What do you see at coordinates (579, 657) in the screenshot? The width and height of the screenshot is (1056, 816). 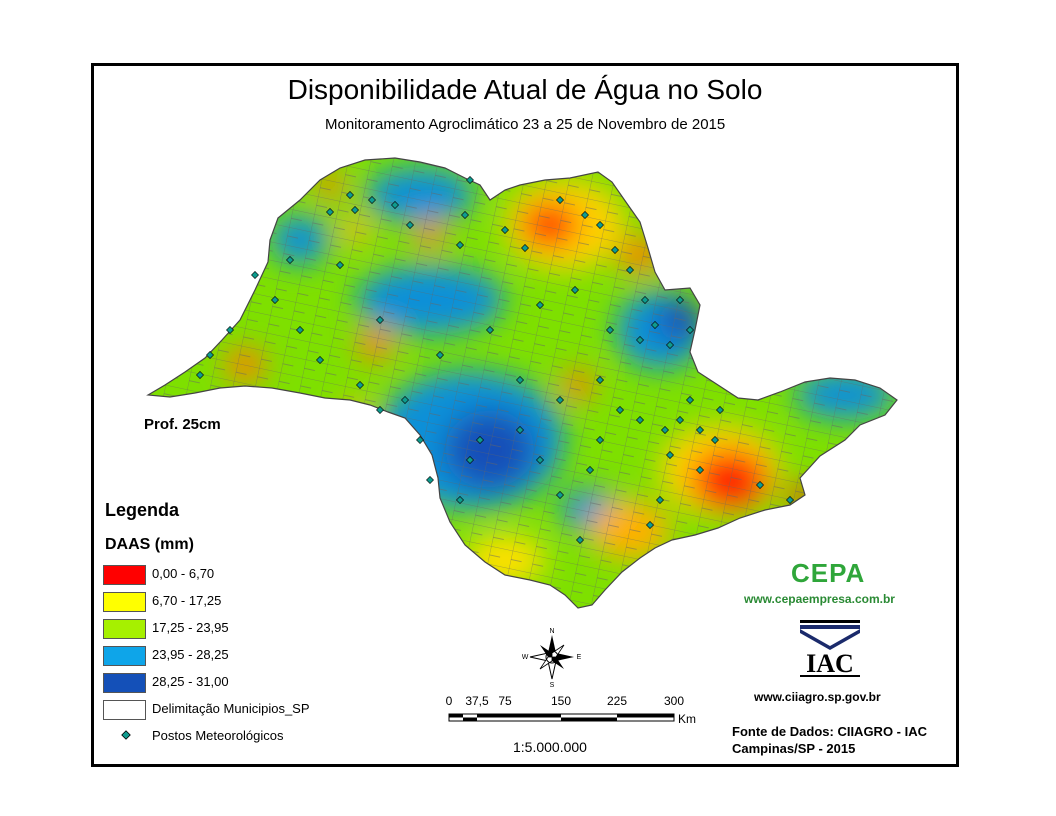 I see `svg-text: E` at bounding box center [579, 657].